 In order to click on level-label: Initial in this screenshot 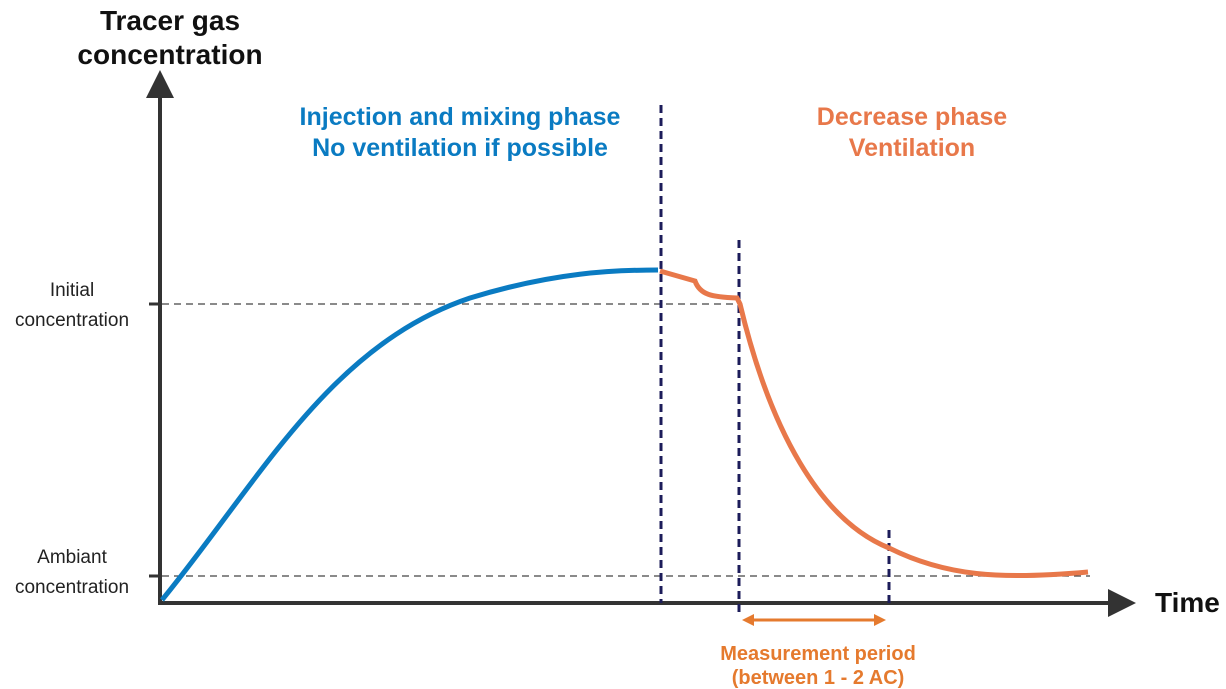, I will do `click(72, 290)`.